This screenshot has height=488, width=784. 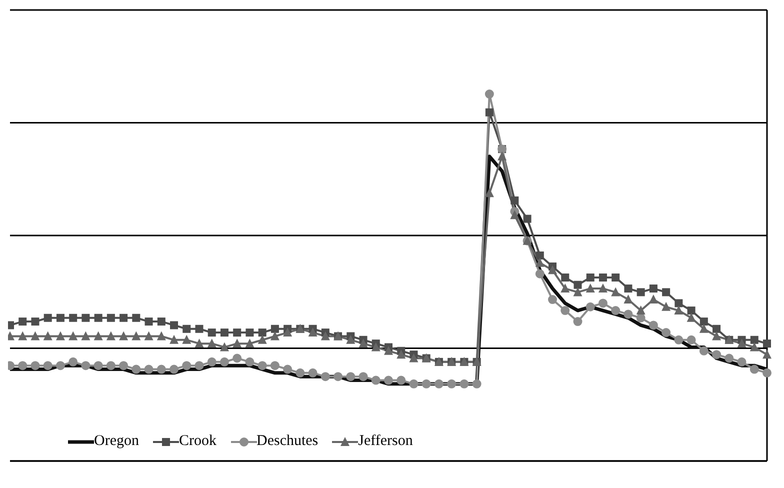 What do you see at coordinates (287, 441) in the screenshot?
I see `legend-label: Deschutes` at bounding box center [287, 441].